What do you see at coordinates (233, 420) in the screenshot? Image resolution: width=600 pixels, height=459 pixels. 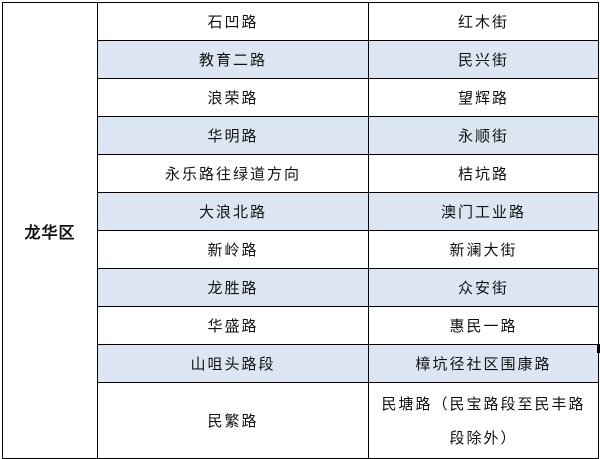 I see `road-cell-left: 民繁路` at bounding box center [233, 420].